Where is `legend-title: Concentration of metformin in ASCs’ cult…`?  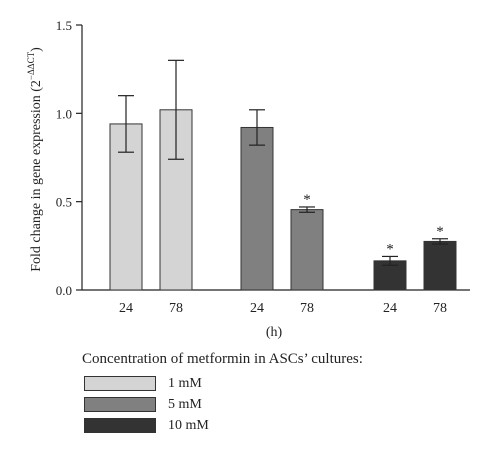 legend-title: Concentration of metformin in ASCs’ cult… is located at coordinates (222, 359).